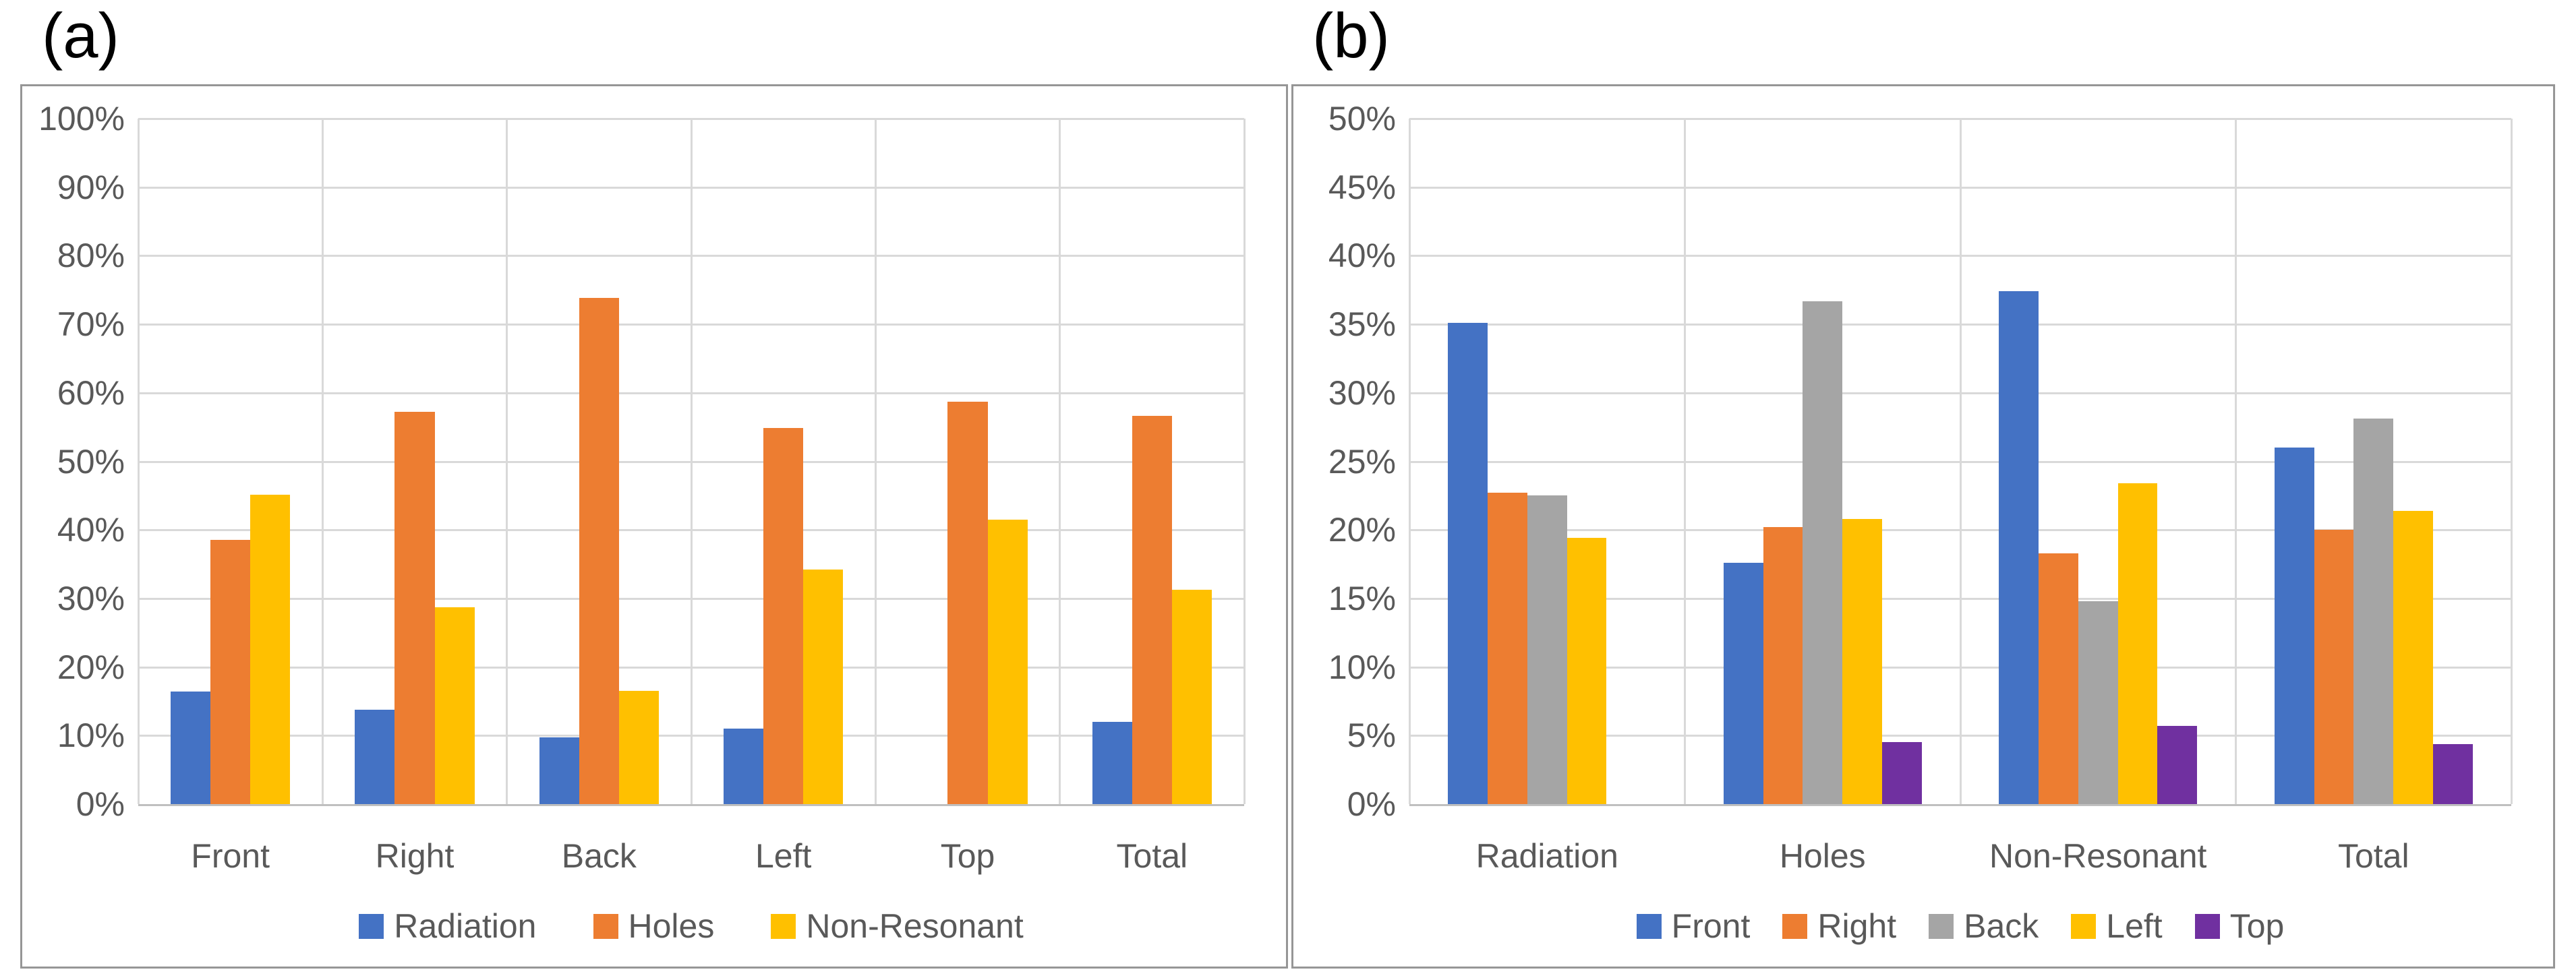 The image size is (2576, 980). I want to click on bar-back-holes, so click(1823, 552).